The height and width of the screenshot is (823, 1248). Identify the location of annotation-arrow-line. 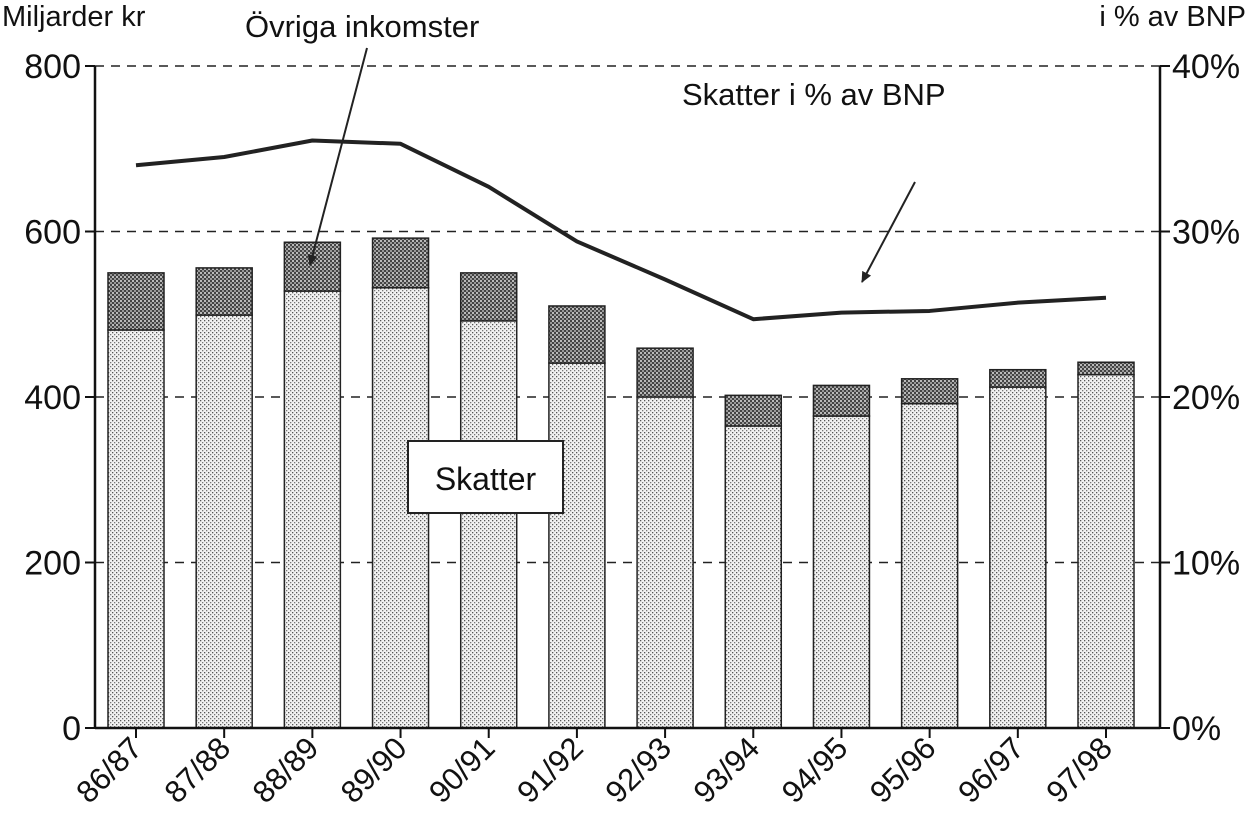
(888, 232).